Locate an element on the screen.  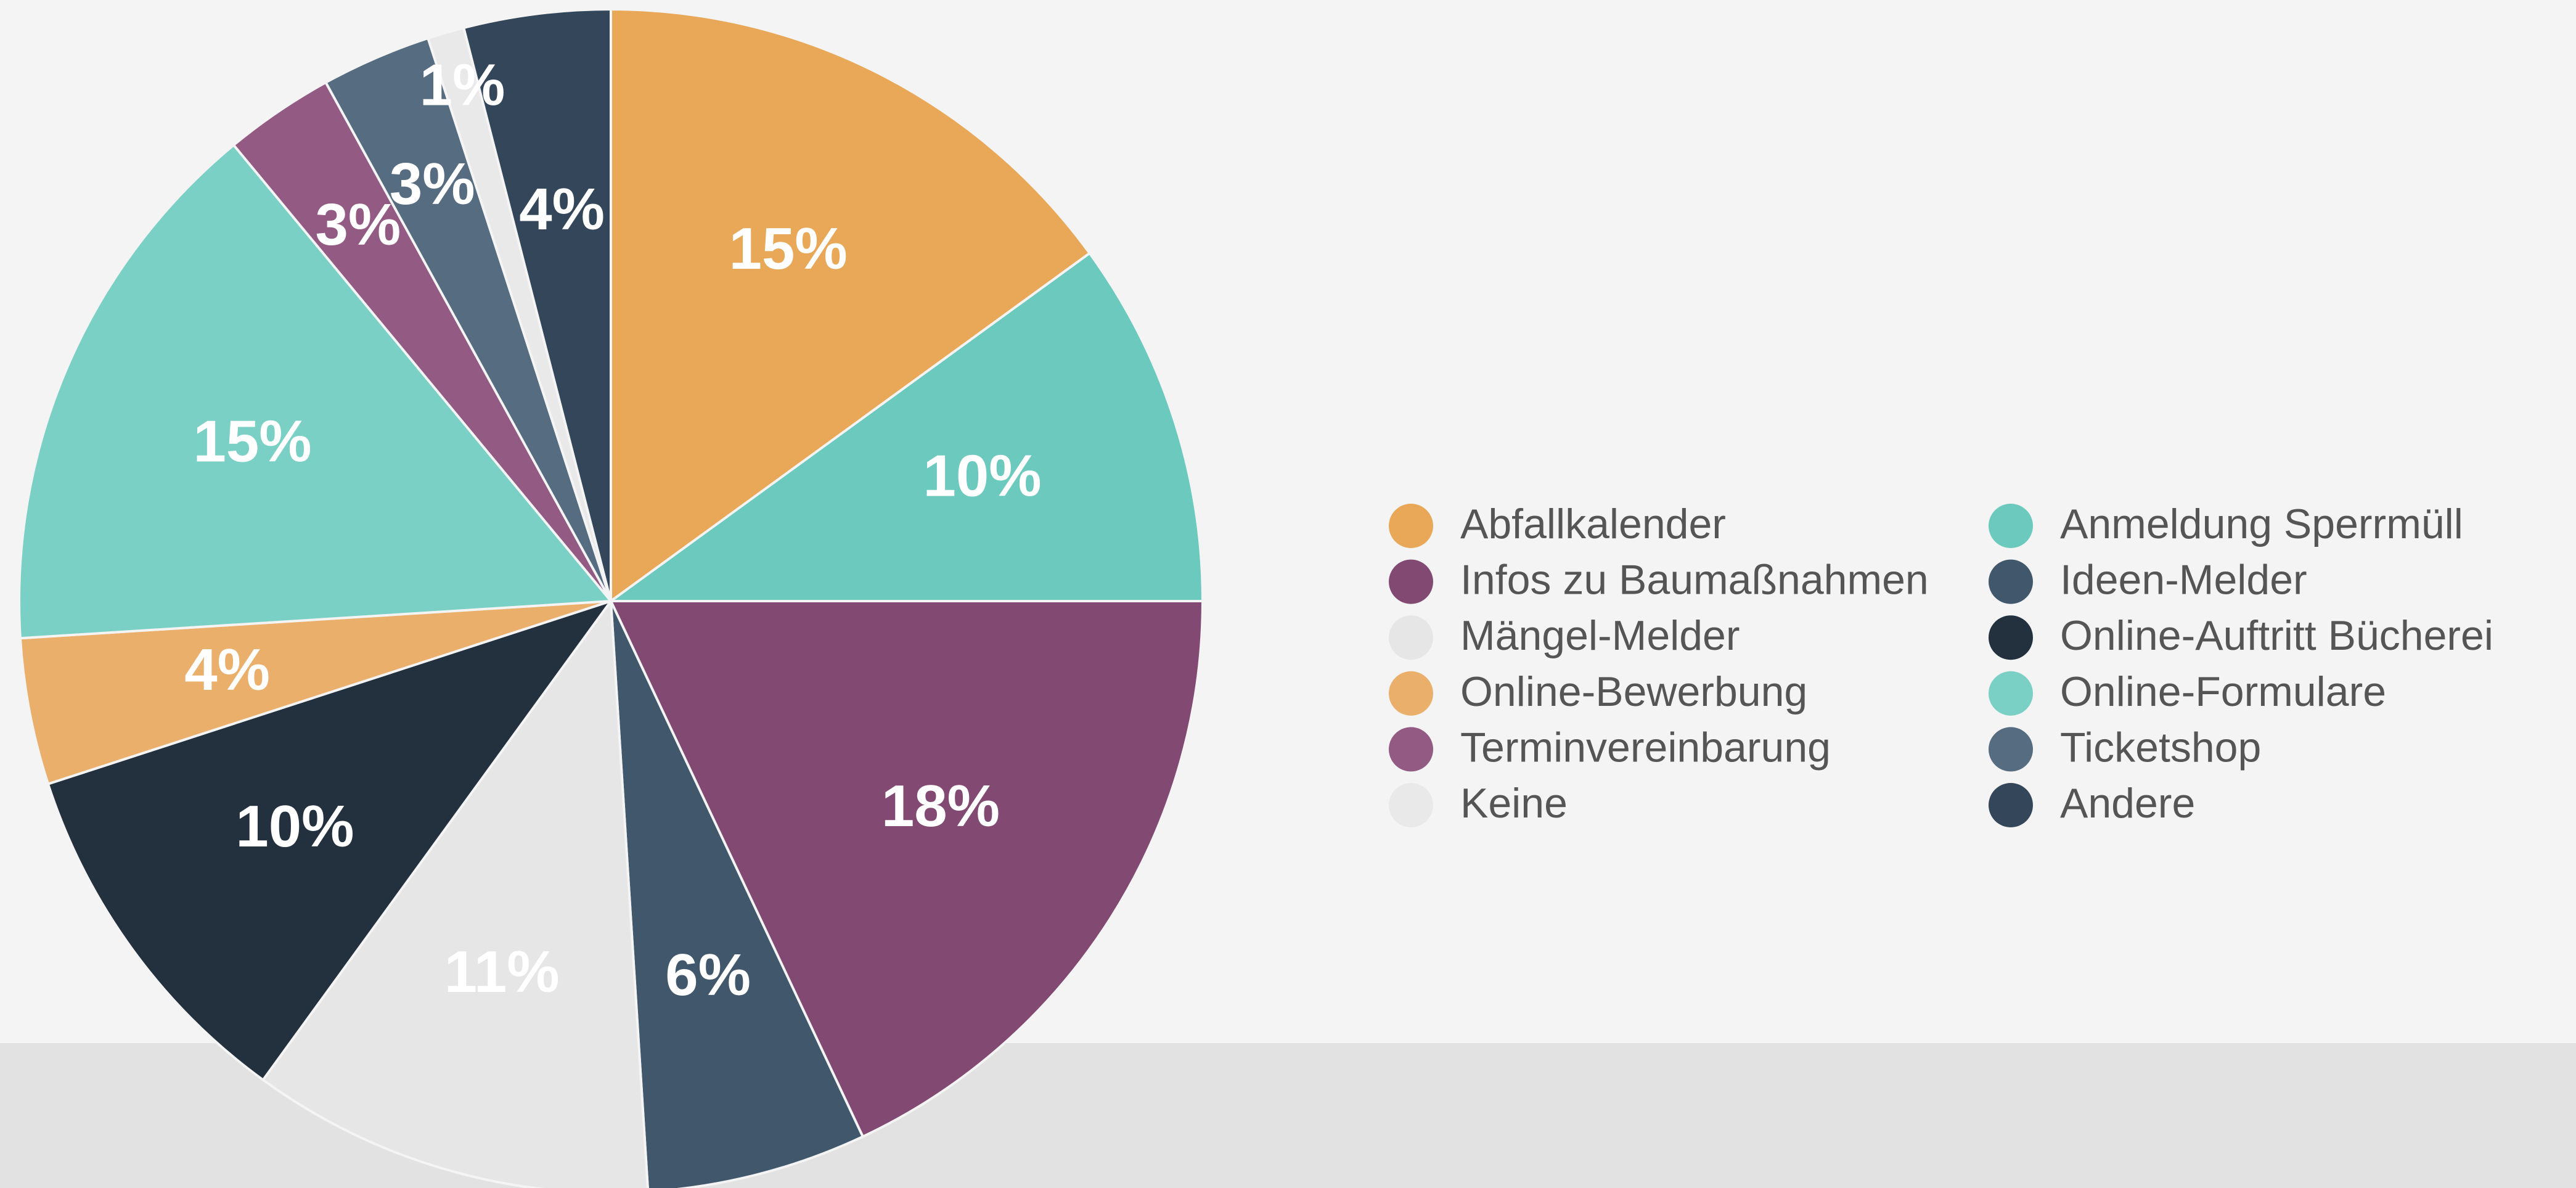
data-label: 18% is located at coordinates (940, 806).